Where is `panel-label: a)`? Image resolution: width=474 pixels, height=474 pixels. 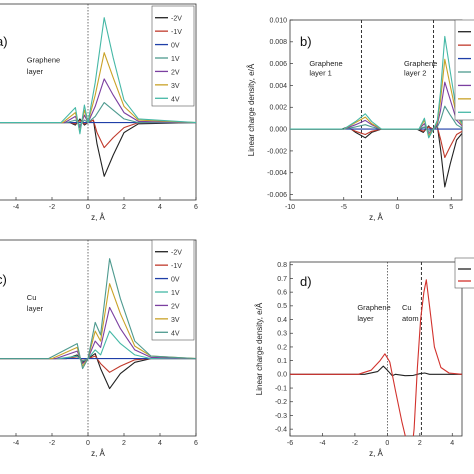 panel-label: a) is located at coordinates (4, 41).